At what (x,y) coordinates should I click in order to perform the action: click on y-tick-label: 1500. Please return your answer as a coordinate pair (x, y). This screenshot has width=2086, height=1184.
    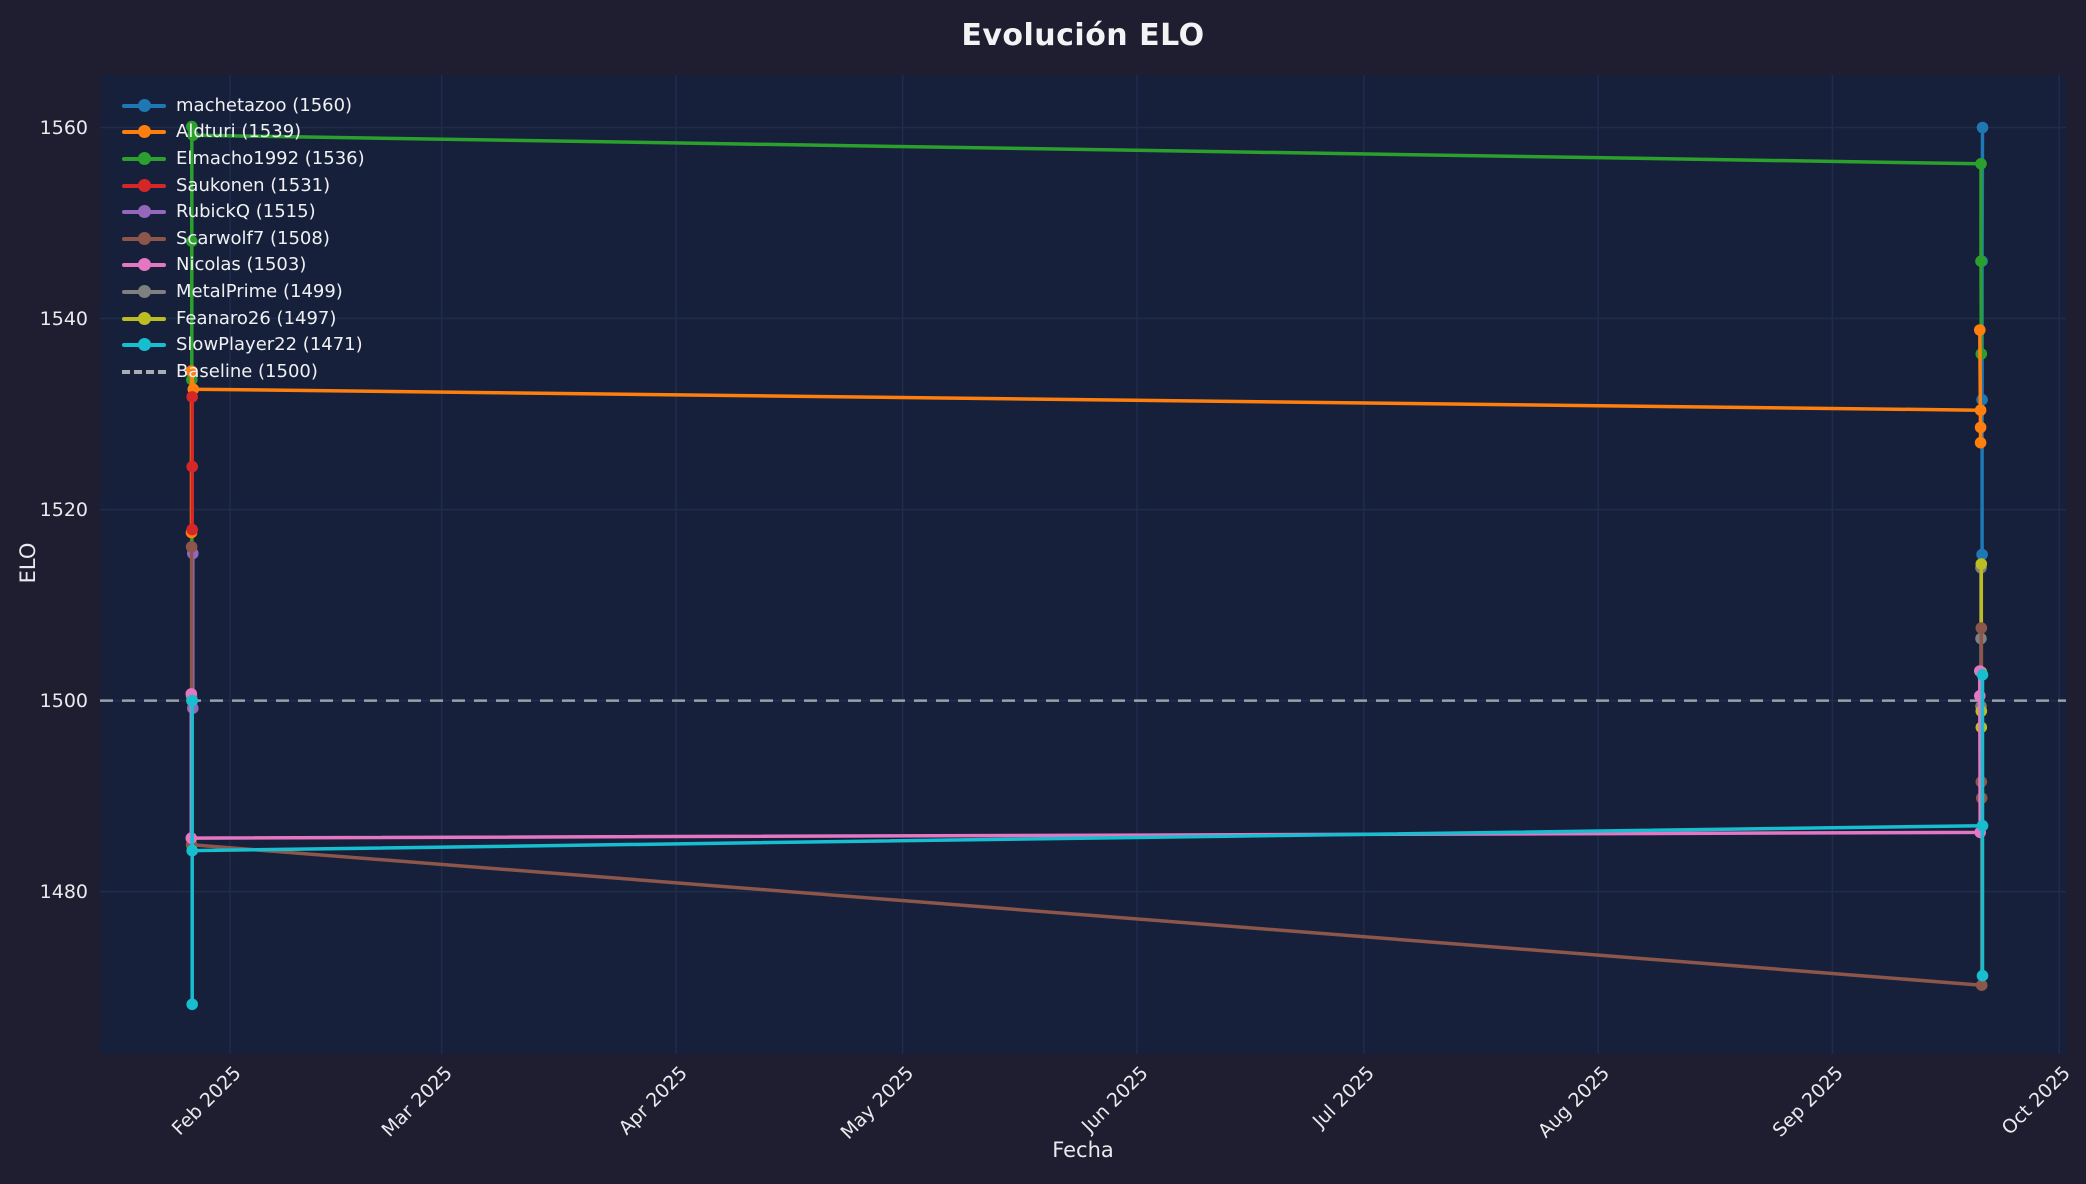
    Looking at the image, I should click on (63, 700).